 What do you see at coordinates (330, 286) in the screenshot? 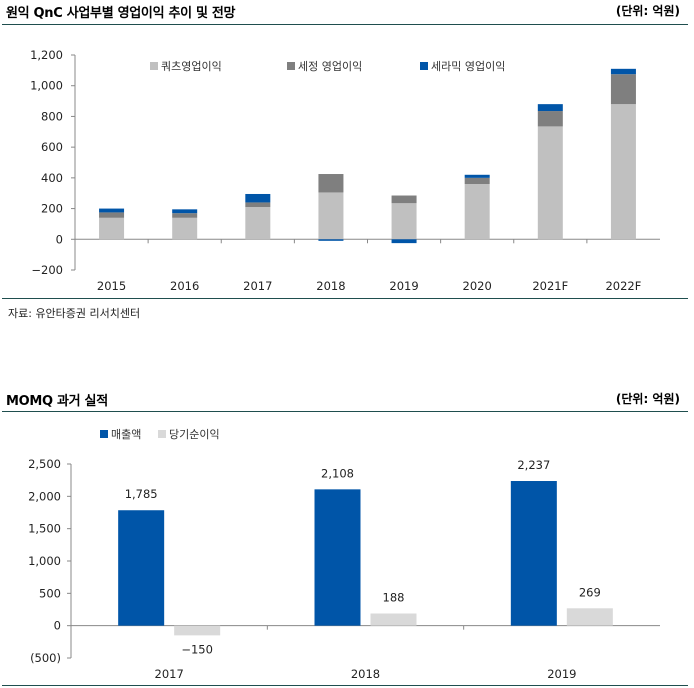
I see `chart1-x-tick-label: 2018` at bounding box center [330, 286].